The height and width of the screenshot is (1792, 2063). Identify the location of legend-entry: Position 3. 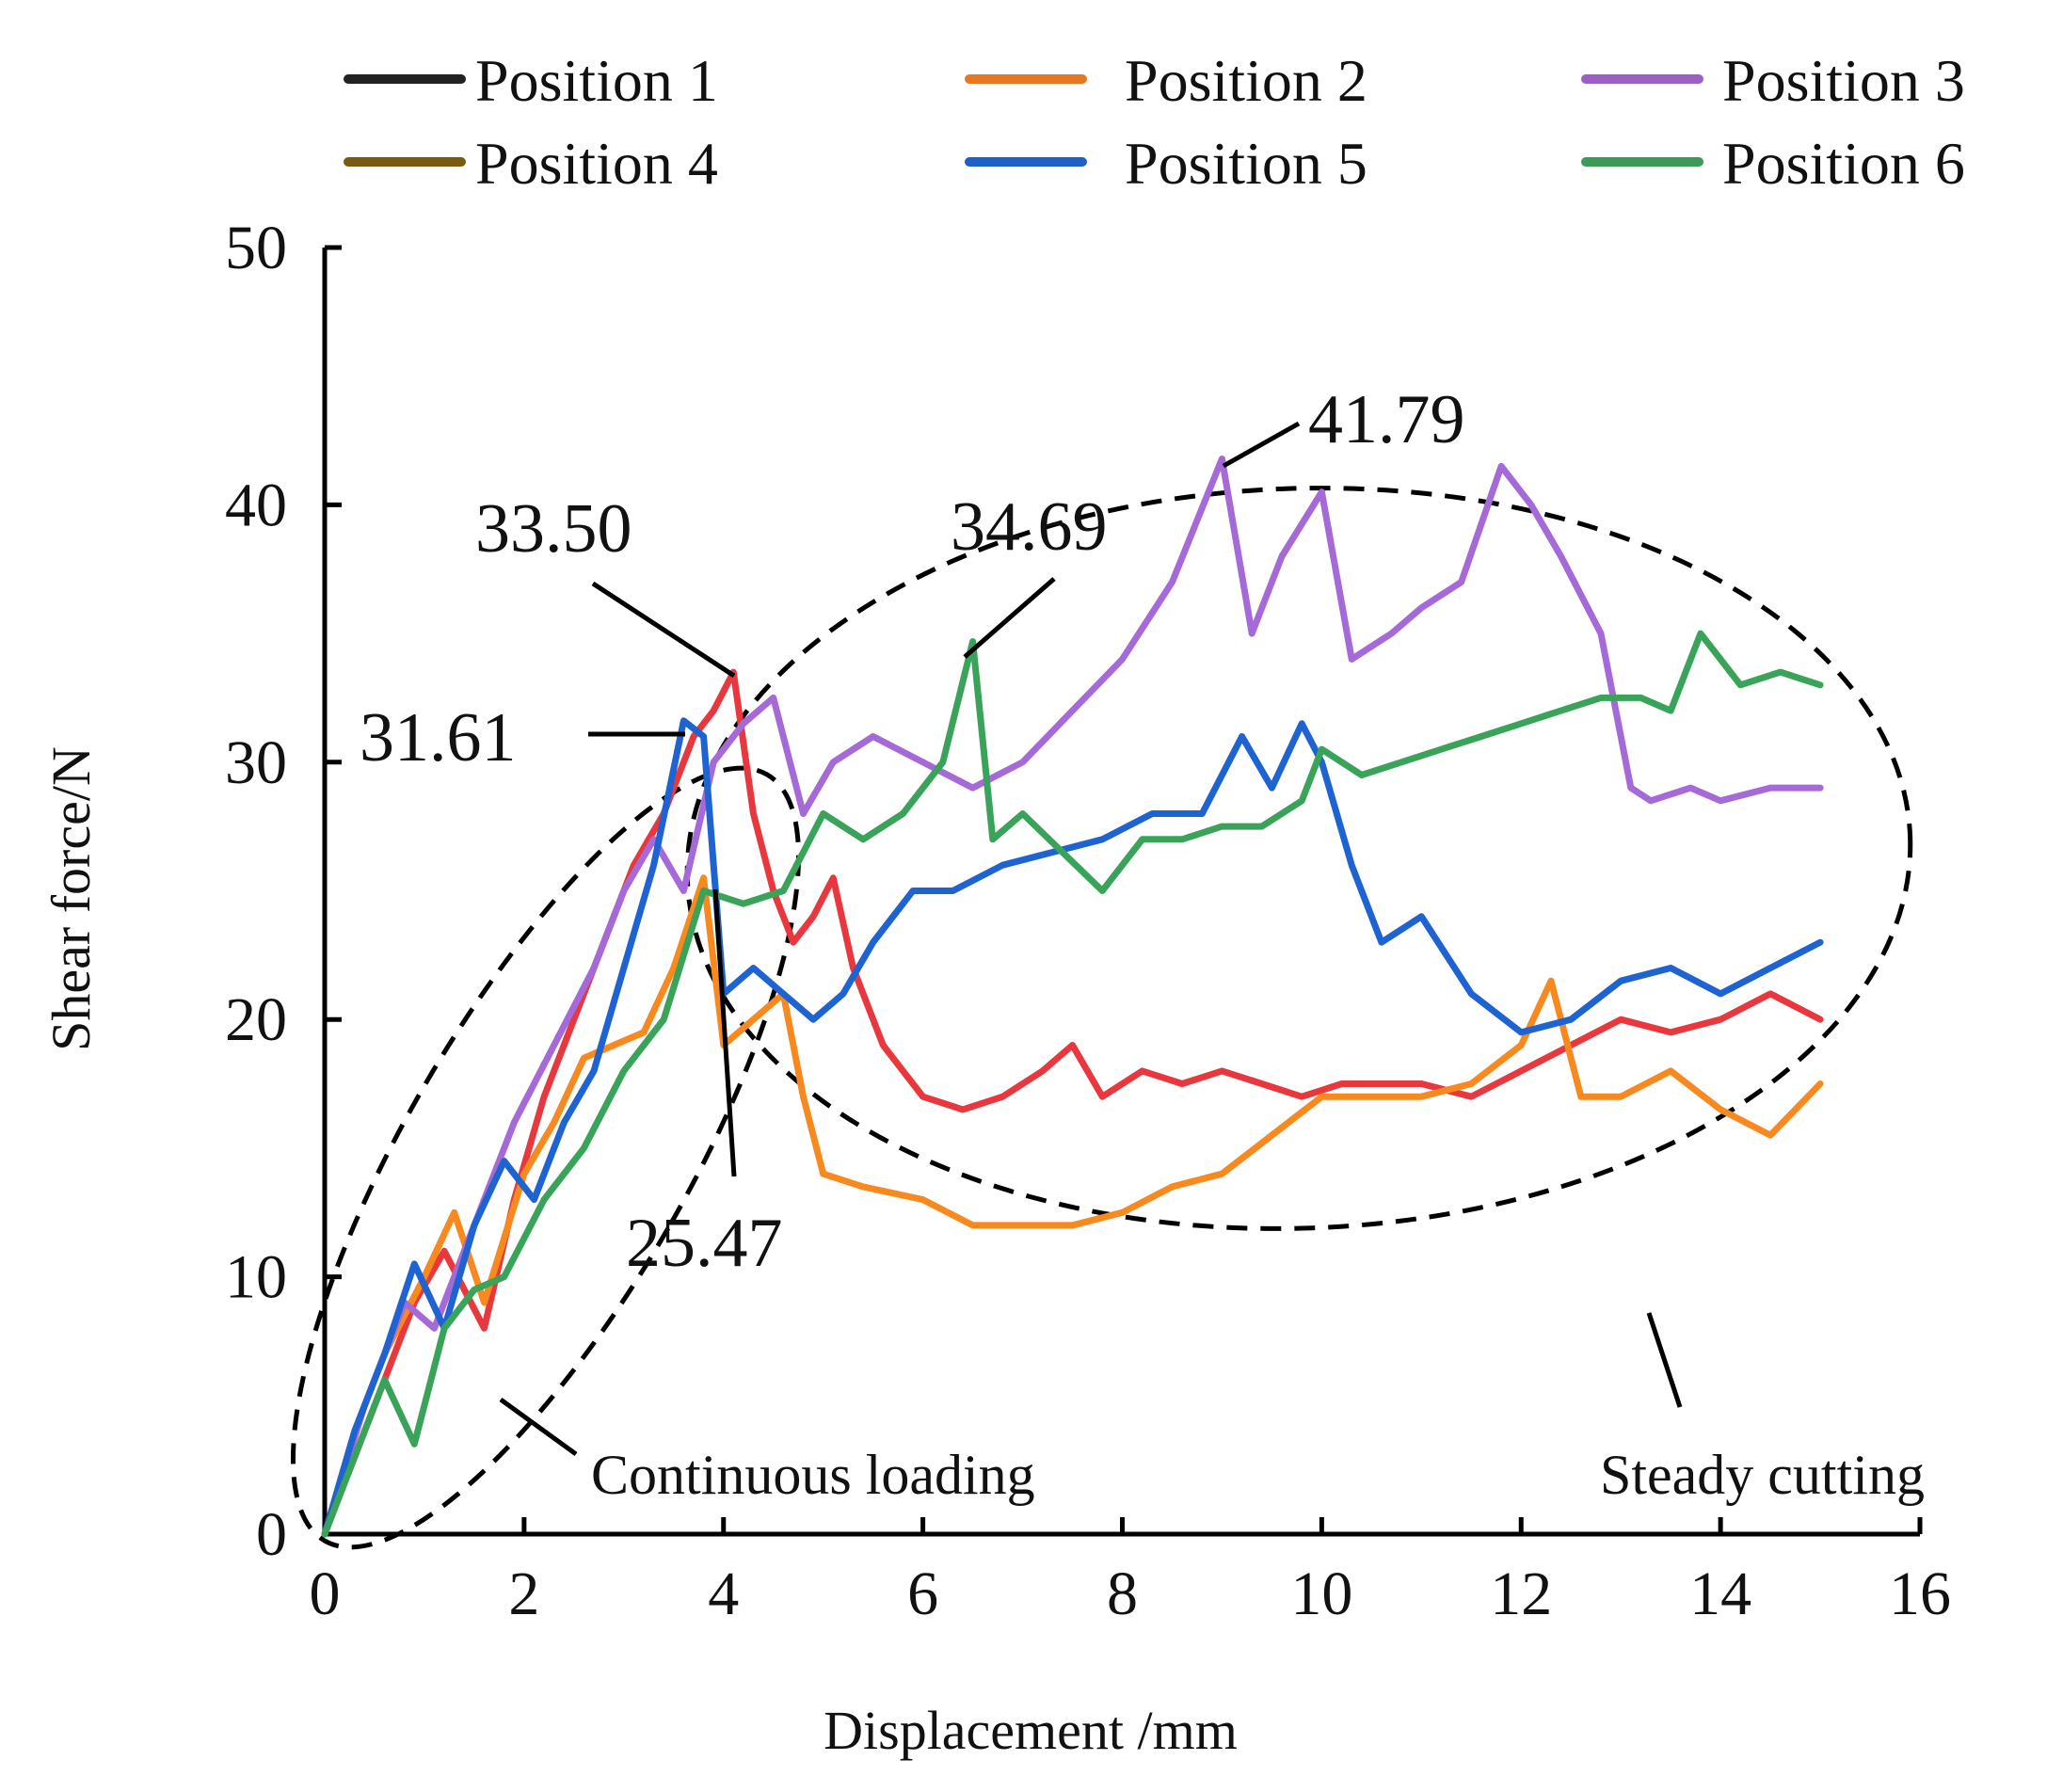
(1773, 80).